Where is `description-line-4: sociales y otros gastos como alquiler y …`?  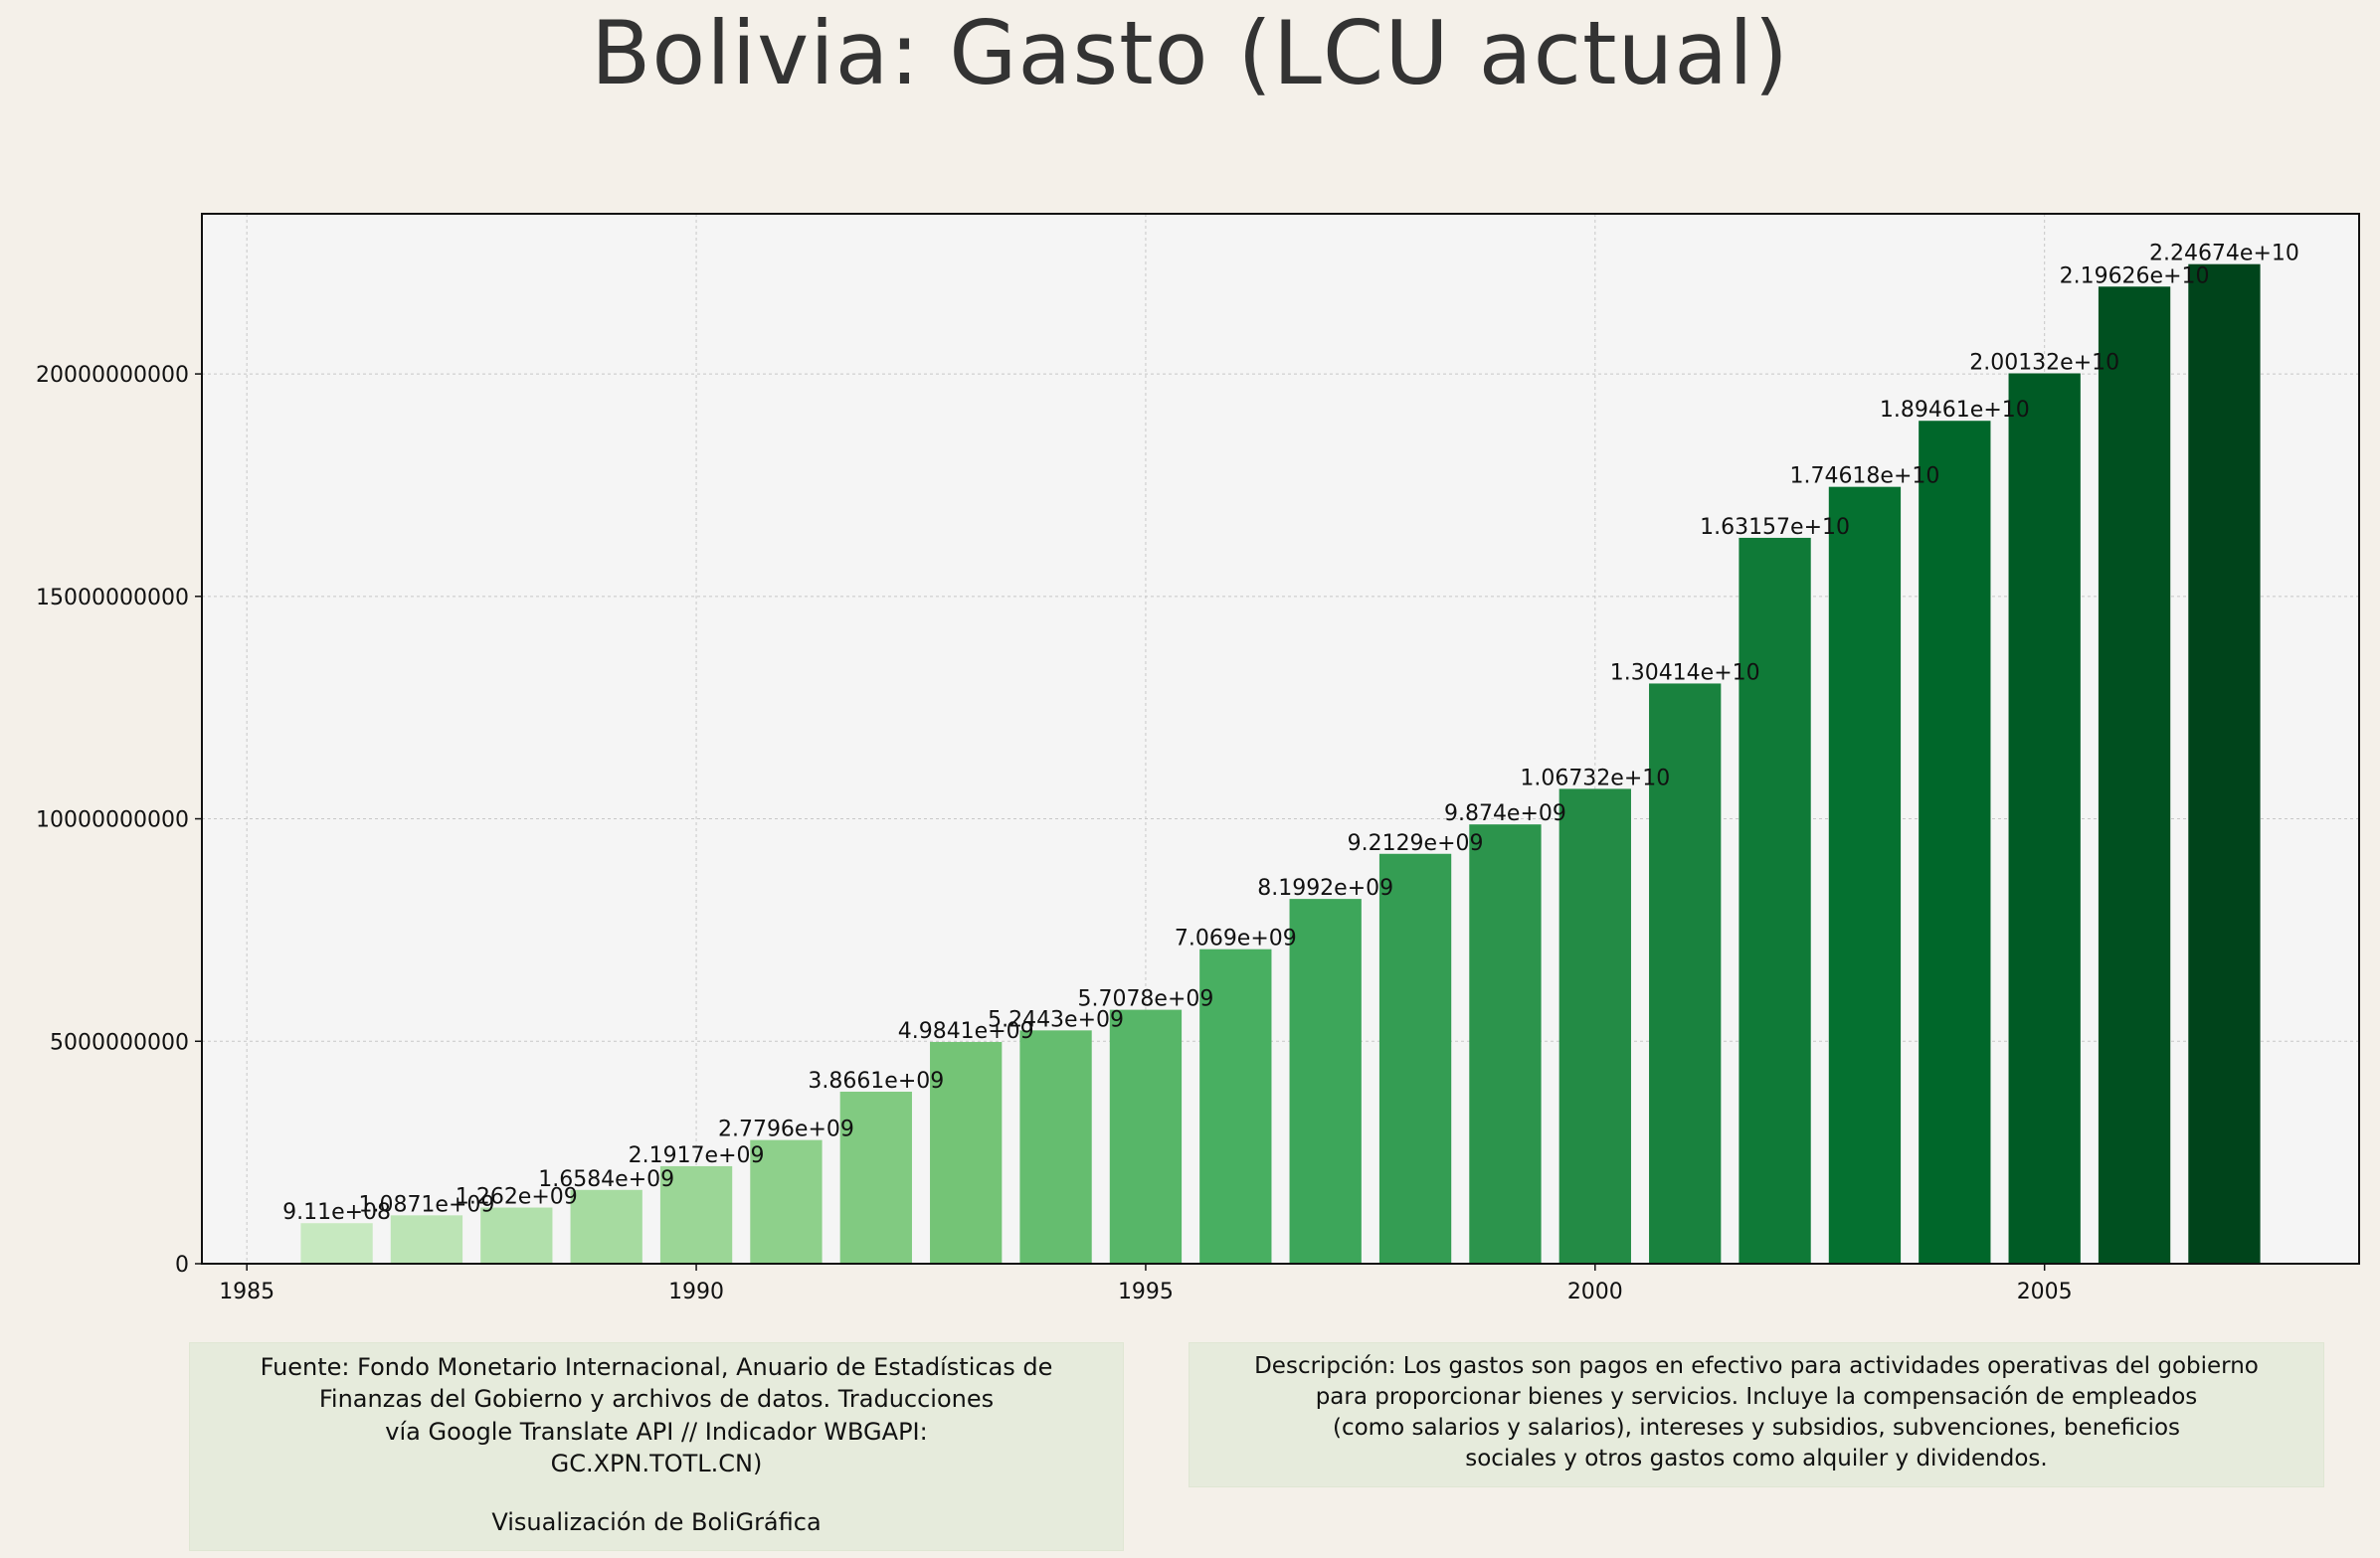 description-line-4: sociales y otros gastos como alquiler y … is located at coordinates (1756, 1459).